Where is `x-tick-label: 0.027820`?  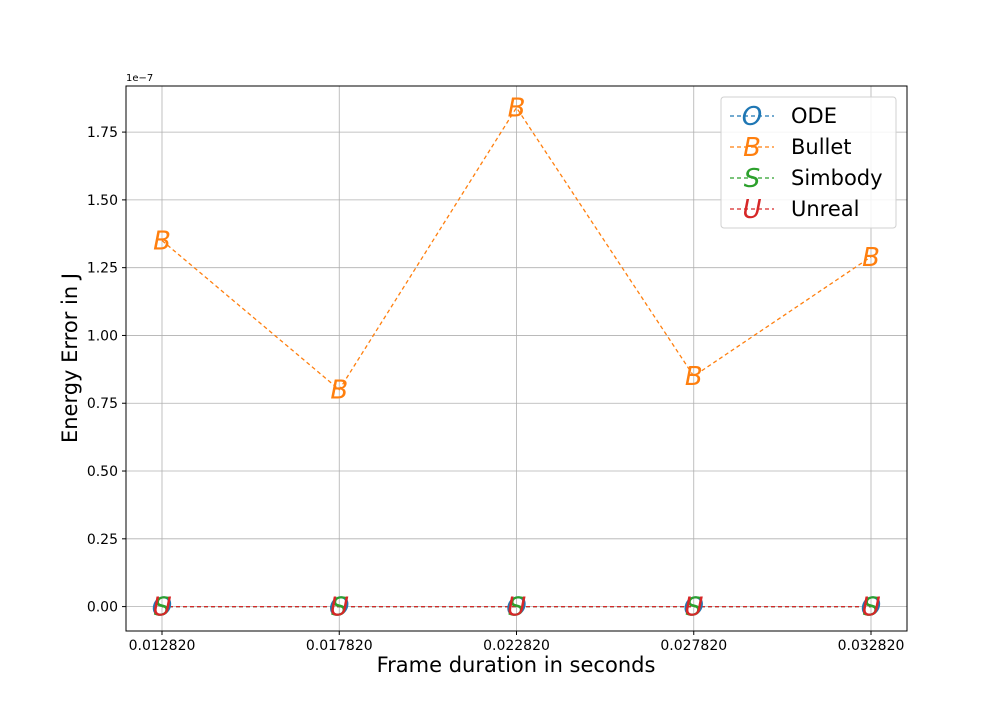
x-tick-label: 0.027820 is located at coordinates (693, 646).